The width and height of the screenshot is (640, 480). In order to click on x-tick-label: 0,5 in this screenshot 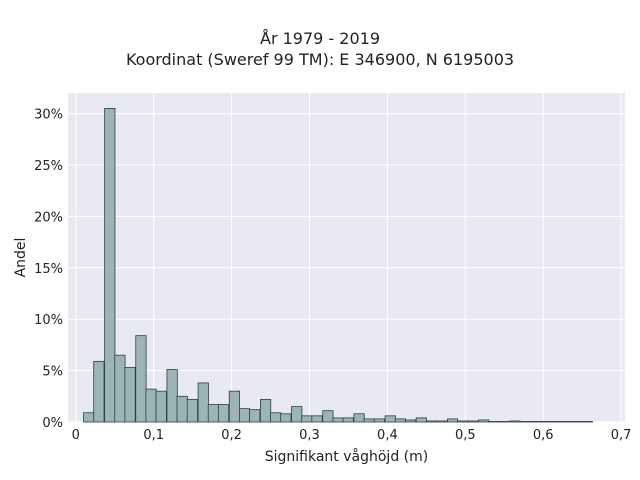, I will do `click(465, 435)`.